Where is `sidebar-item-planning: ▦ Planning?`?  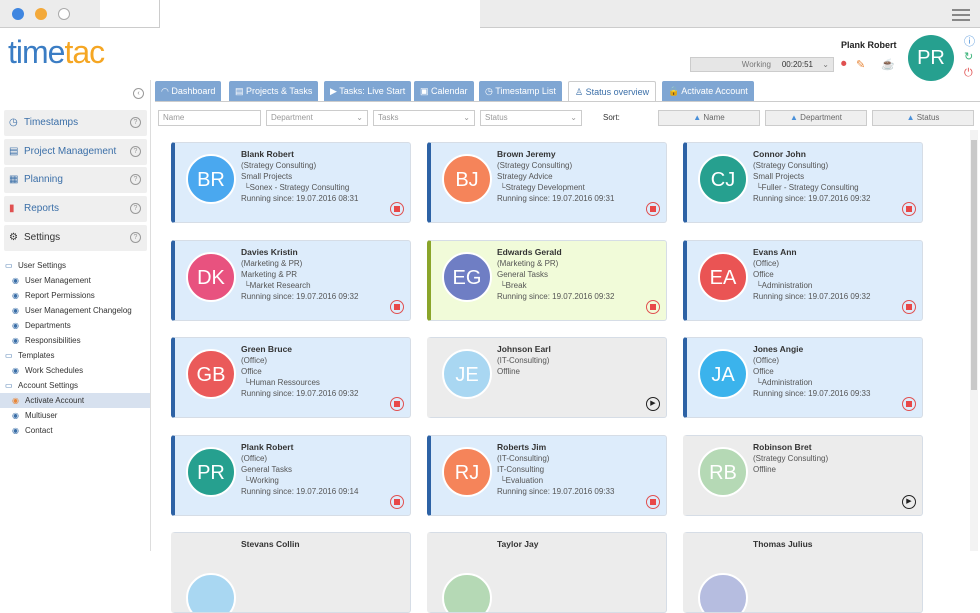
sidebar-item-planning: ▦ Planning? is located at coordinates (75, 180).